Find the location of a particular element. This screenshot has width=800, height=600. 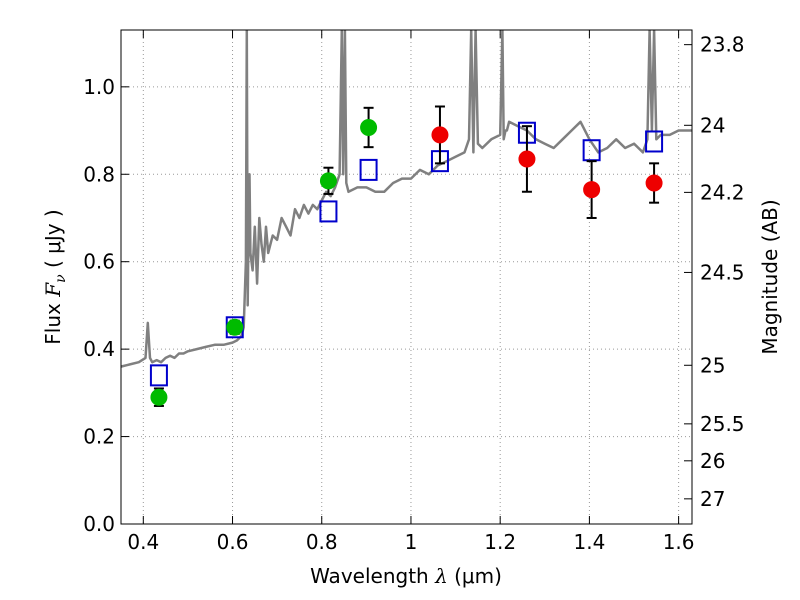

right-tick-label: 23.8 is located at coordinates (722, 45).